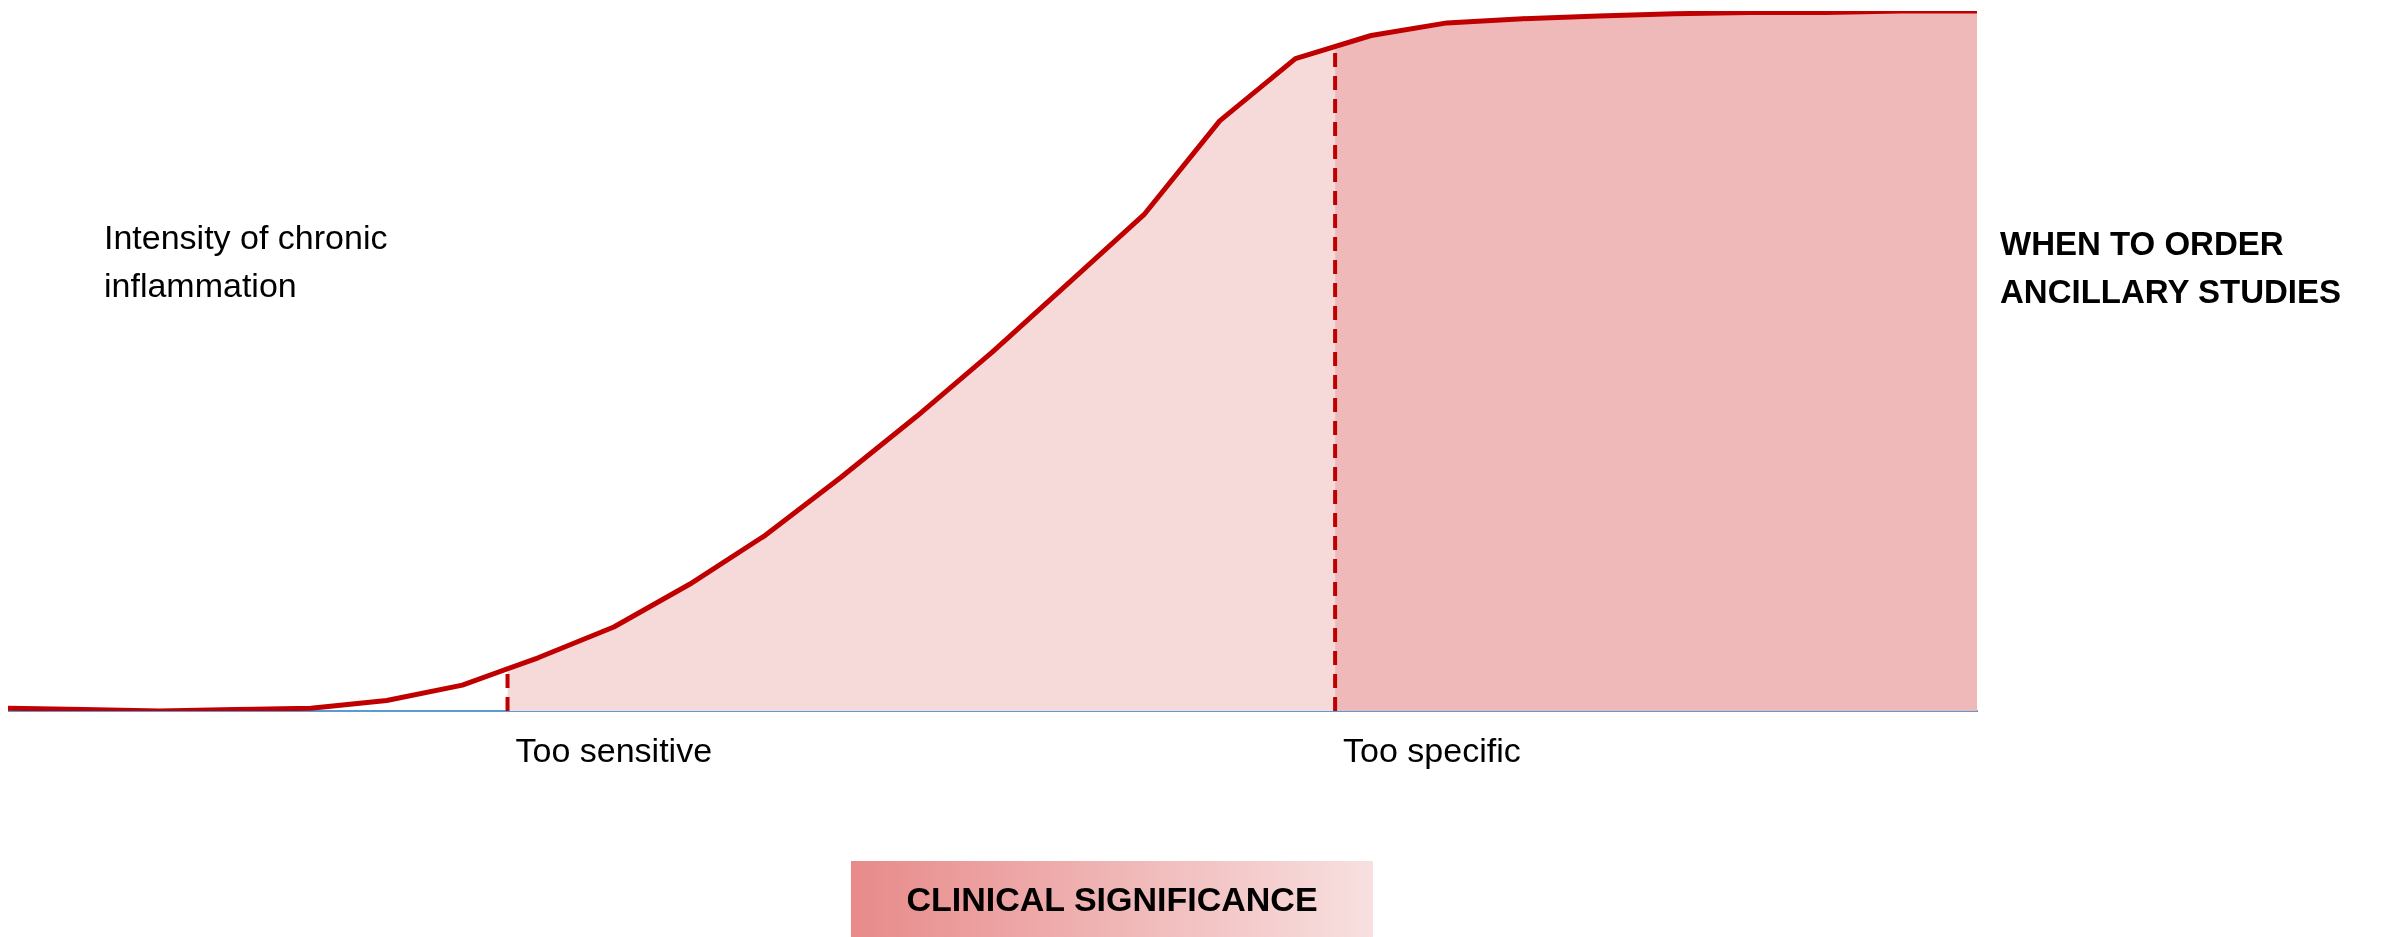 This screenshot has width=2397, height=937. Describe the element at coordinates (2171, 268) in the screenshot. I see `text: WHEN TO ORDER ANCILLARY STUDIES` at that location.